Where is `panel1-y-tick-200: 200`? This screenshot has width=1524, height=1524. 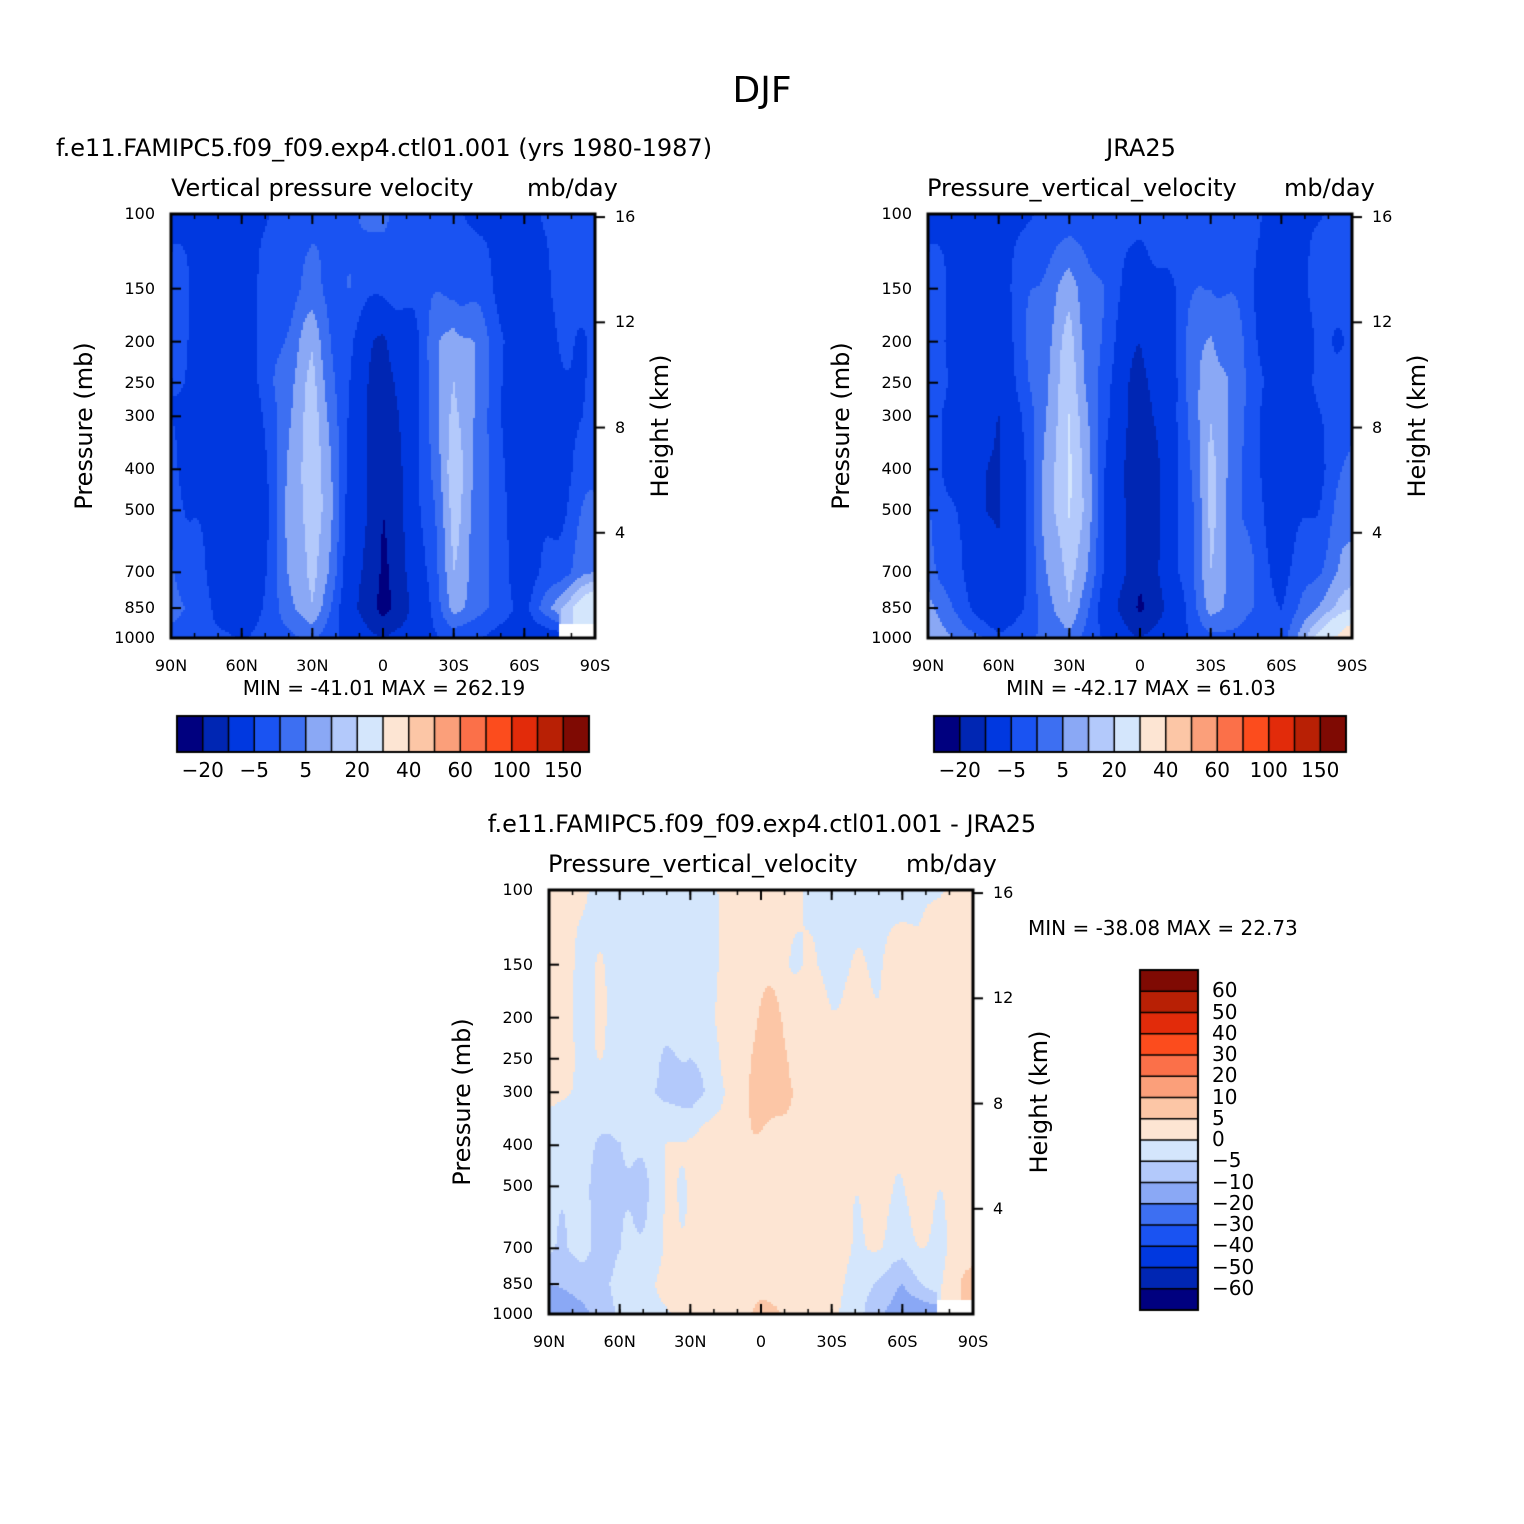 panel1-y-tick-200: 200 is located at coordinates (139, 341).